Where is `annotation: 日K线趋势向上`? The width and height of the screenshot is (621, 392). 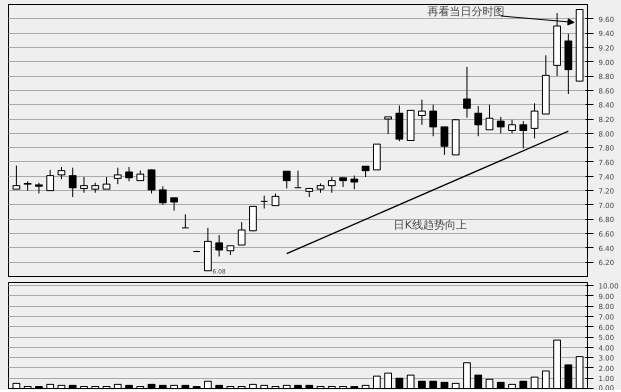 annotation: 日K线趋势向上 is located at coordinates (430, 225).